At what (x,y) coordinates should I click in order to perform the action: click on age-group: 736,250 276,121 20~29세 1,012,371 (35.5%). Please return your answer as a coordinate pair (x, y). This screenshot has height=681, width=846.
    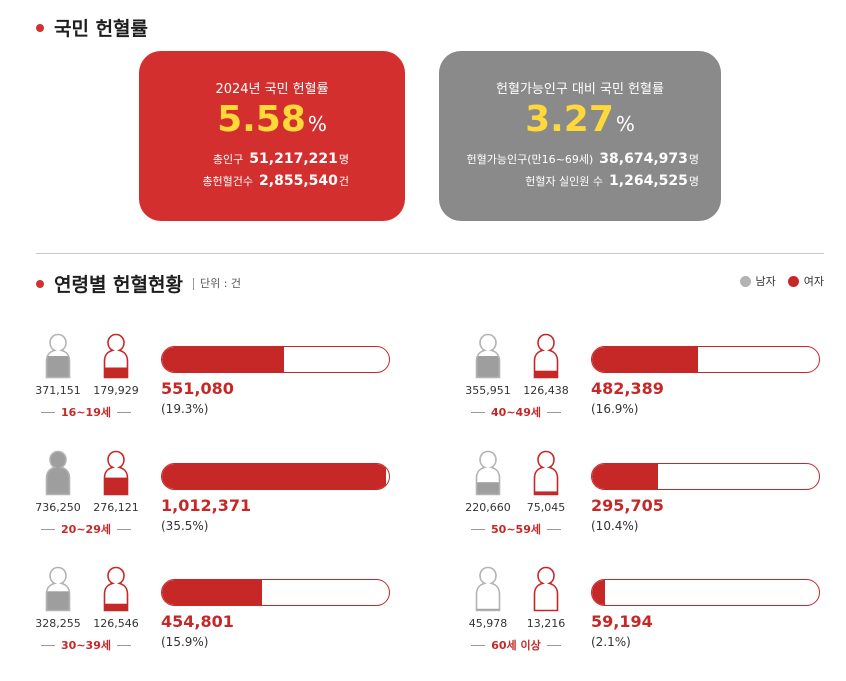
    Looking at the image, I should click on (215, 504).